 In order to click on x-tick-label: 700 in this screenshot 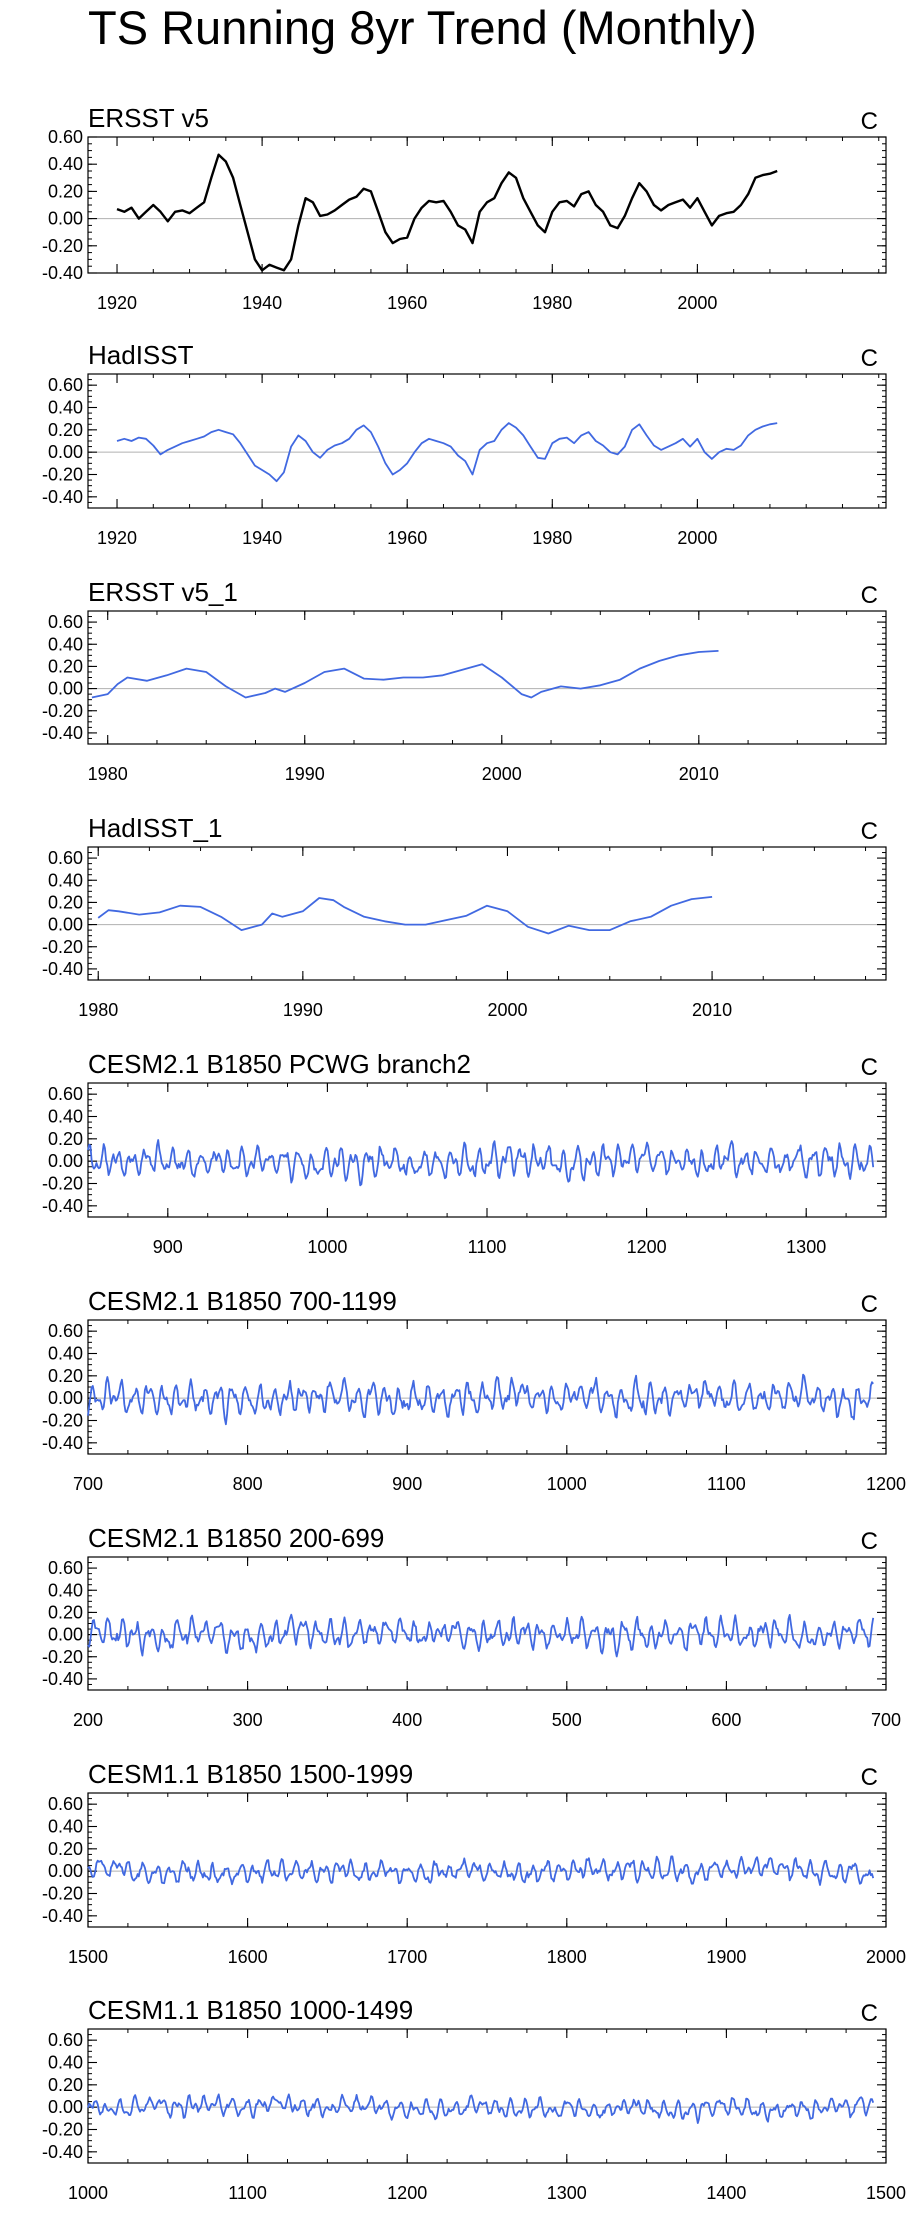, I will do `click(88, 1484)`.